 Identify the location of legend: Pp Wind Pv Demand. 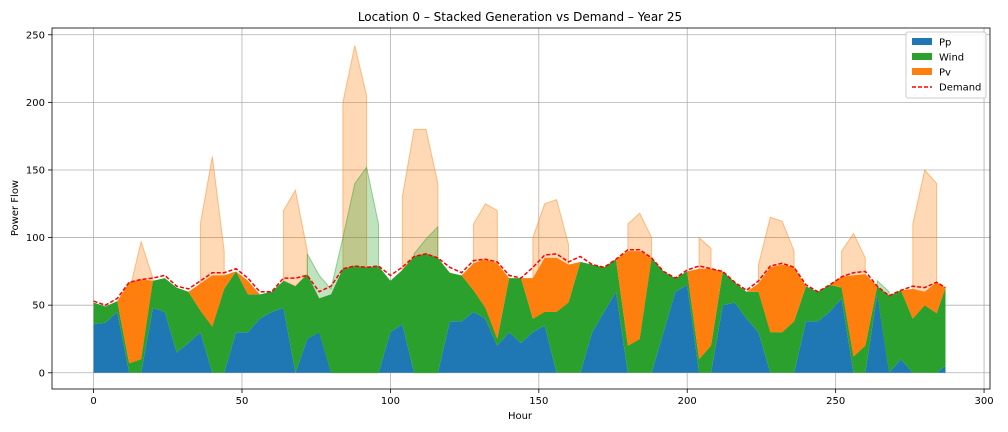
(946, 65).